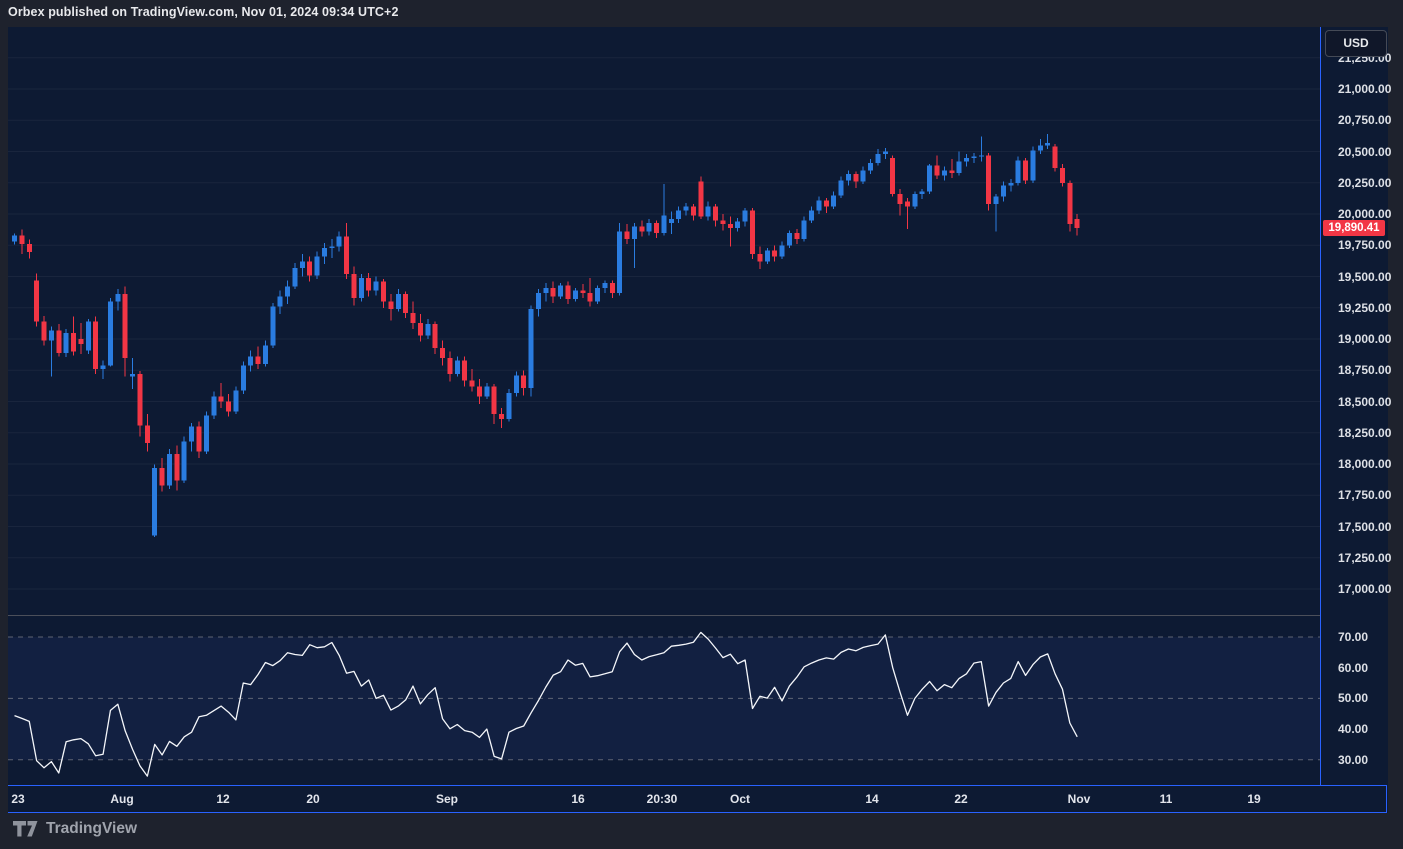  Describe the element at coordinates (697, 799) in the screenshot. I see `time-axis: 23 Aug 12 20 Sep 16 20:30 Oct 14 22 Nov 11 19` at that location.